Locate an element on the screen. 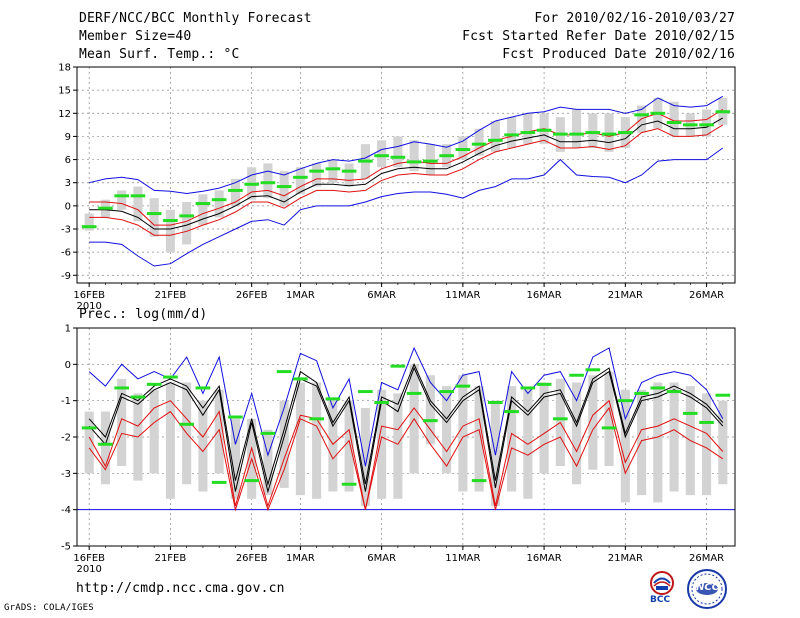 This screenshot has width=800, height=618. y-tick-label: 0 is located at coordinates (68, 206).